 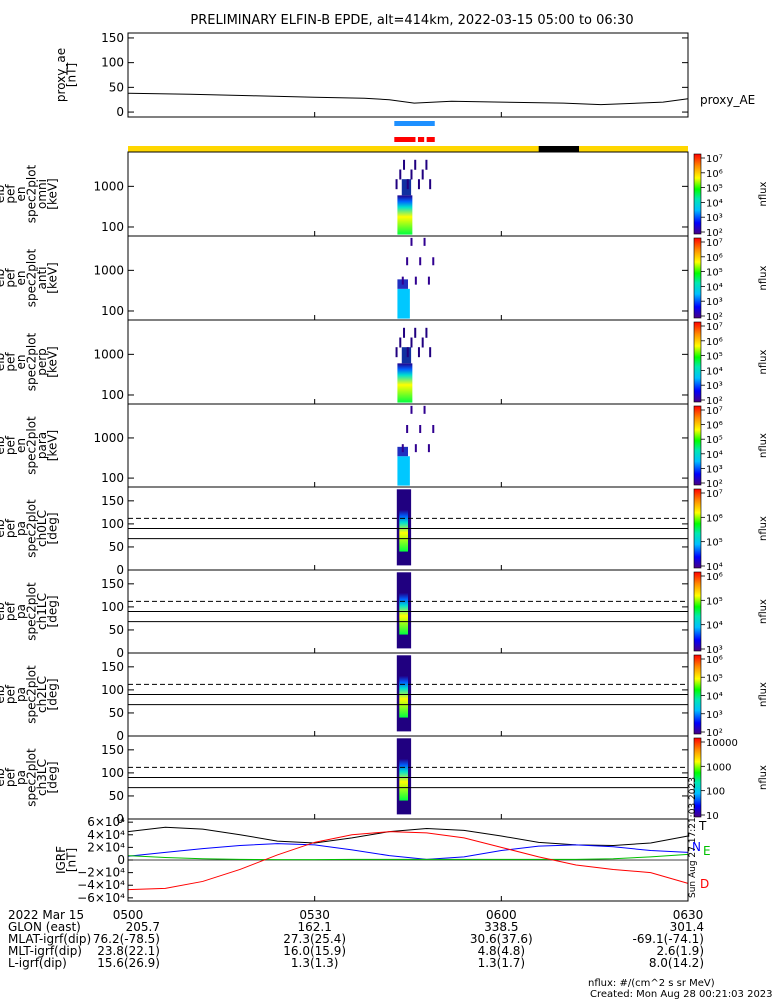 What do you see at coordinates (37, 963) in the screenshot?
I see `xaxis-row-label-3: L-igrf(dip)` at bounding box center [37, 963].